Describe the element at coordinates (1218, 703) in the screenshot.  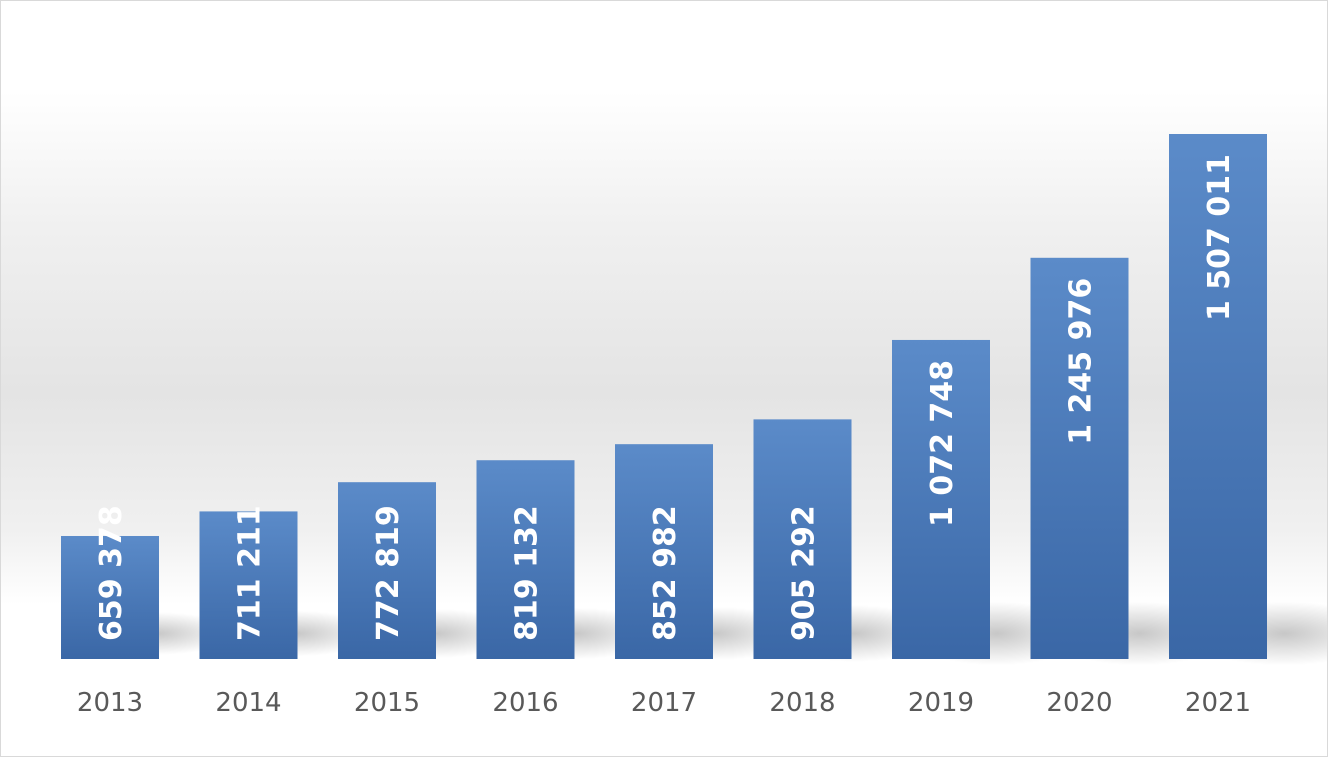
I see `tick-label-2021: 2021` at that location.